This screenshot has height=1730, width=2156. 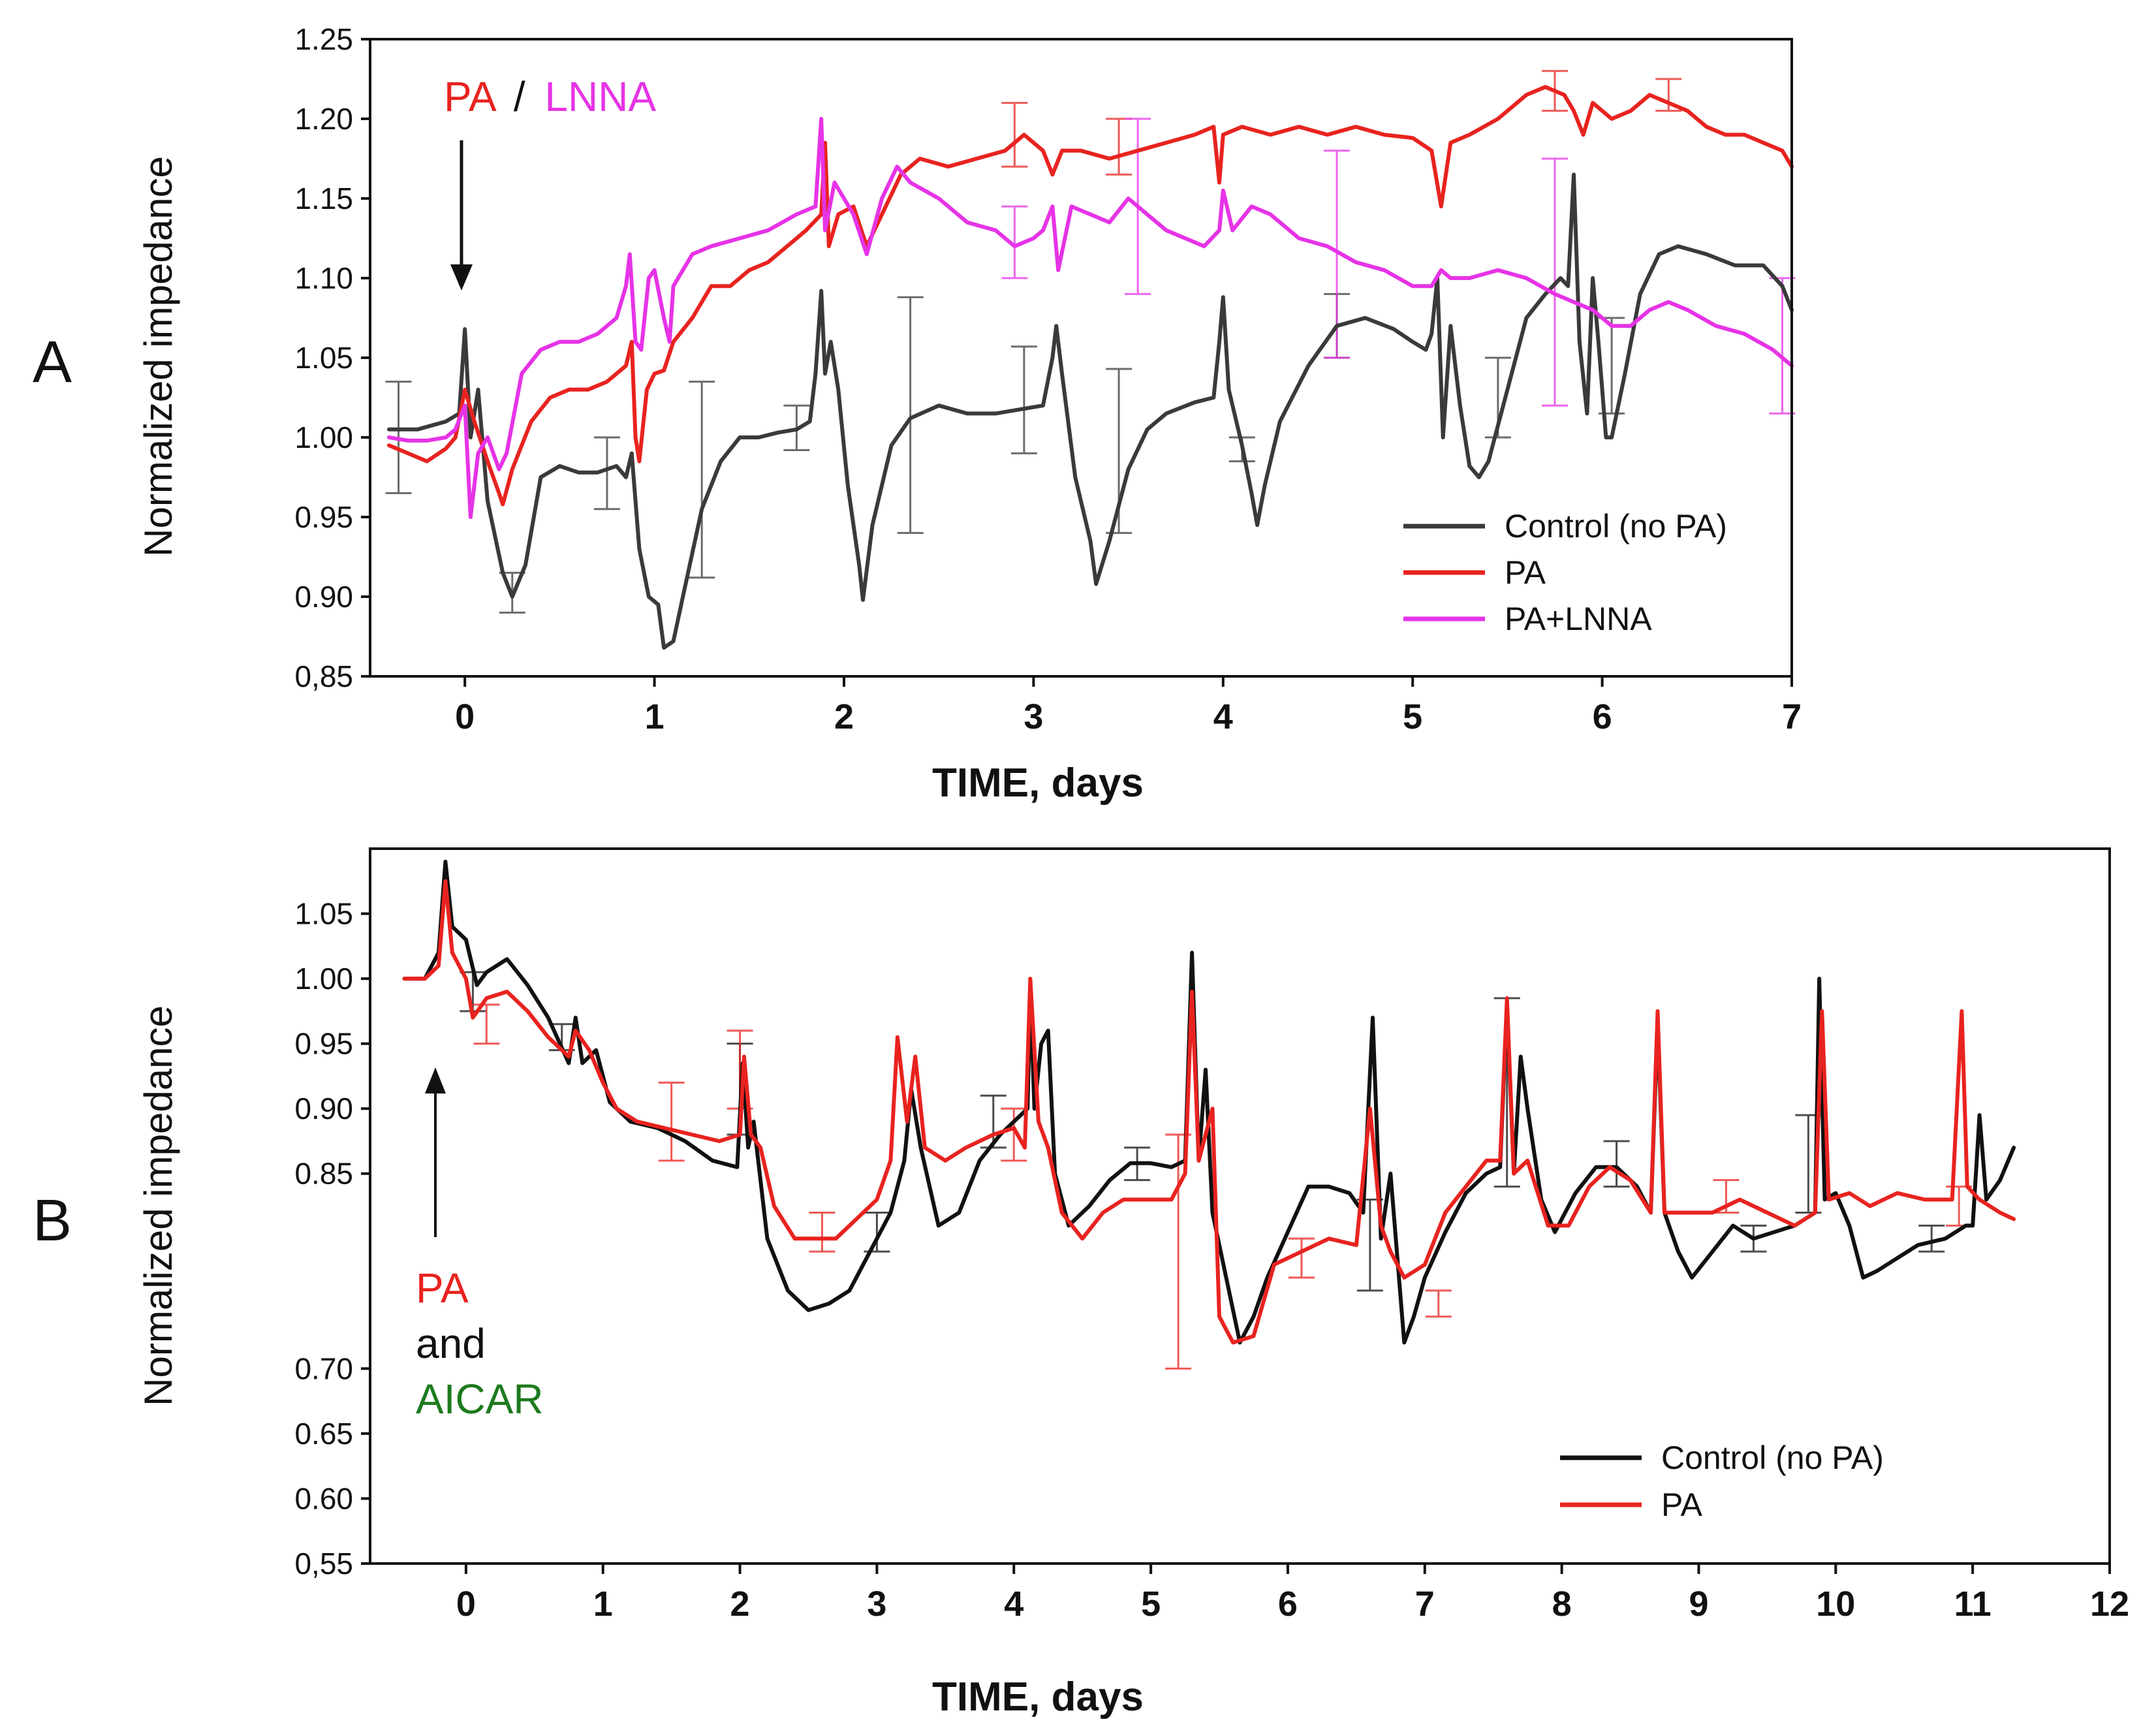 I want to click on panel-a-arrow, so click(x=461, y=215).